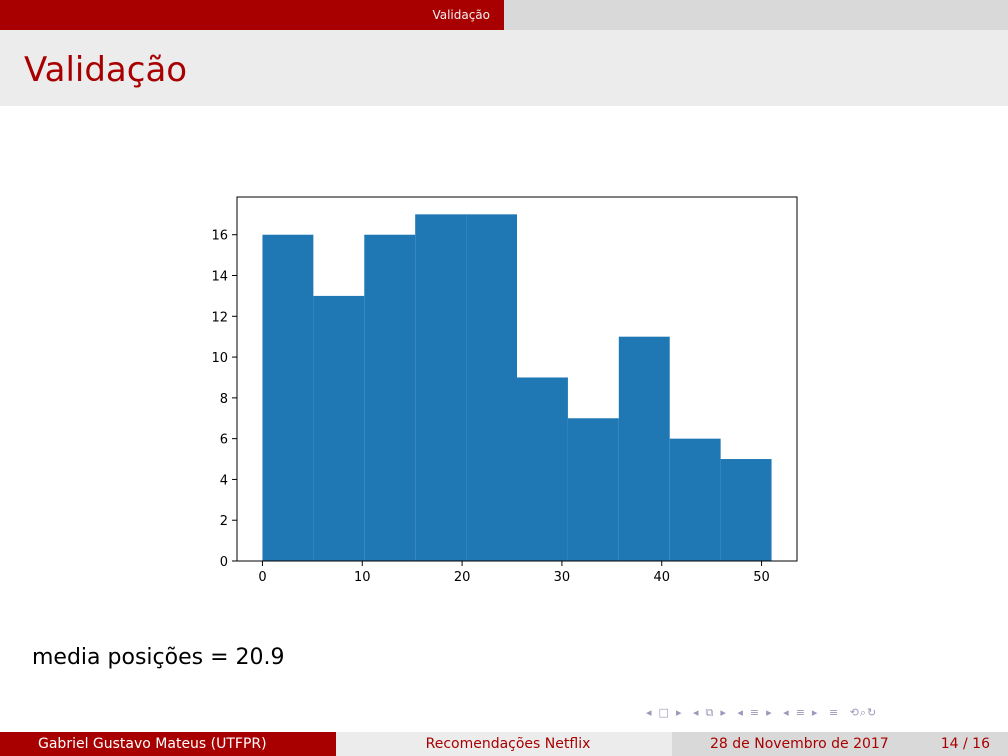 The height and width of the screenshot is (756, 1008). I want to click on footer-talk-title: Recomendações Netflix, so click(504, 744).